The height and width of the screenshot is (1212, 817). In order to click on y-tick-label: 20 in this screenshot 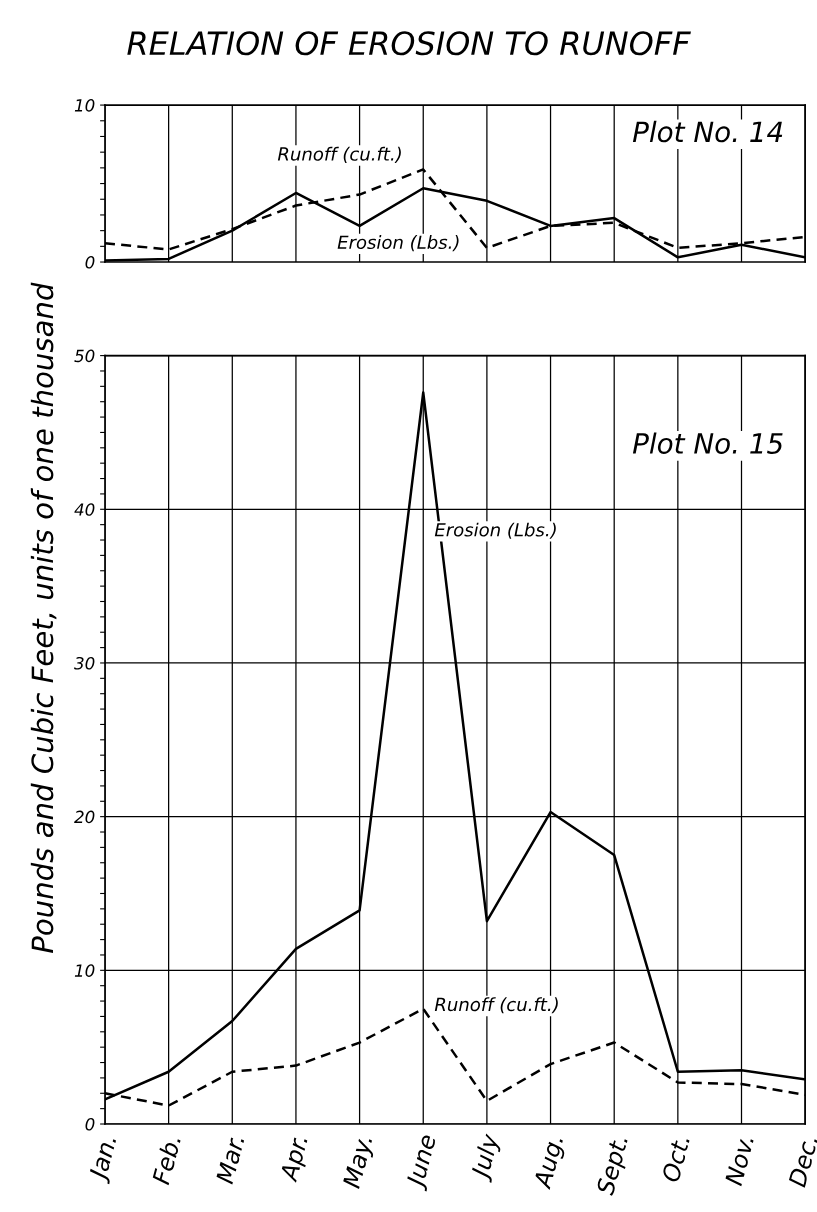, I will do `click(84, 817)`.